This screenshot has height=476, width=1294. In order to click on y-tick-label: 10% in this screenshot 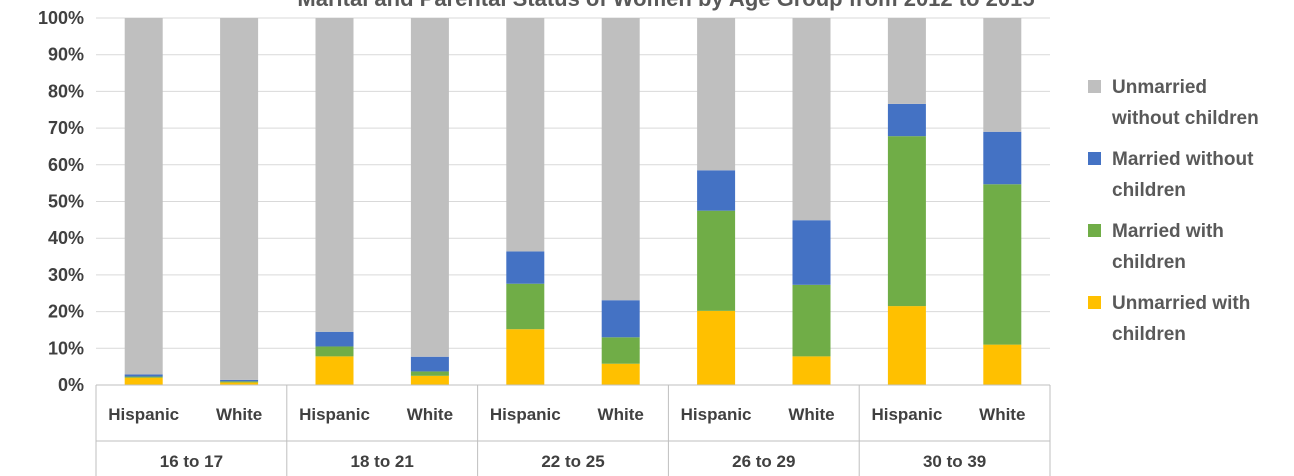, I will do `click(66, 348)`.